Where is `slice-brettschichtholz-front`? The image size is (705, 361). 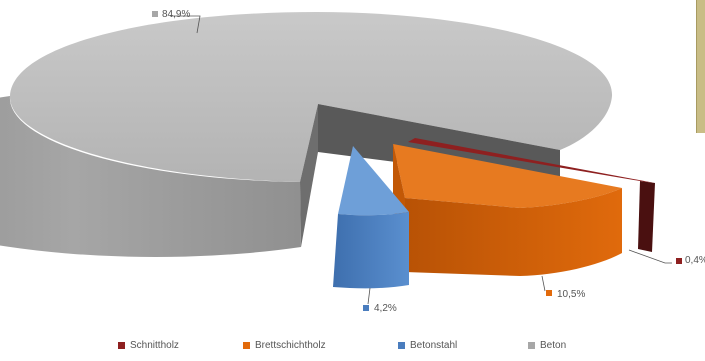 slice-brettschichtholz-front is located at coordinates (513, 232).